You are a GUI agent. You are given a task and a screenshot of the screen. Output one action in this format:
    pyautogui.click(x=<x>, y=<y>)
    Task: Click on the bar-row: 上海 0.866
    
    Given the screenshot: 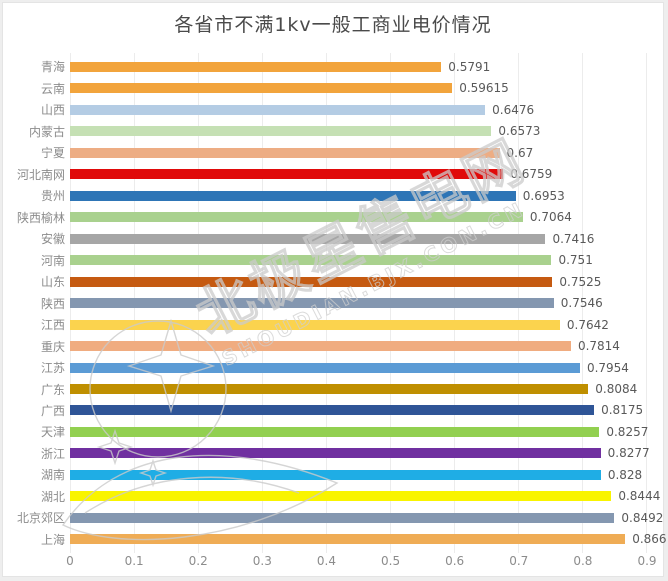 What is the action you would take?
    pyautogui.click(x=335, y=539)
    